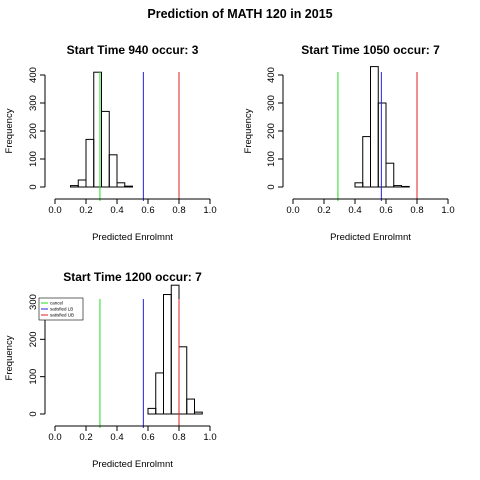  Describe the element at coordinates (239, 14) in the screenshot. I see `figure-title: Prediction of MATH 120 in 2015` at that location.